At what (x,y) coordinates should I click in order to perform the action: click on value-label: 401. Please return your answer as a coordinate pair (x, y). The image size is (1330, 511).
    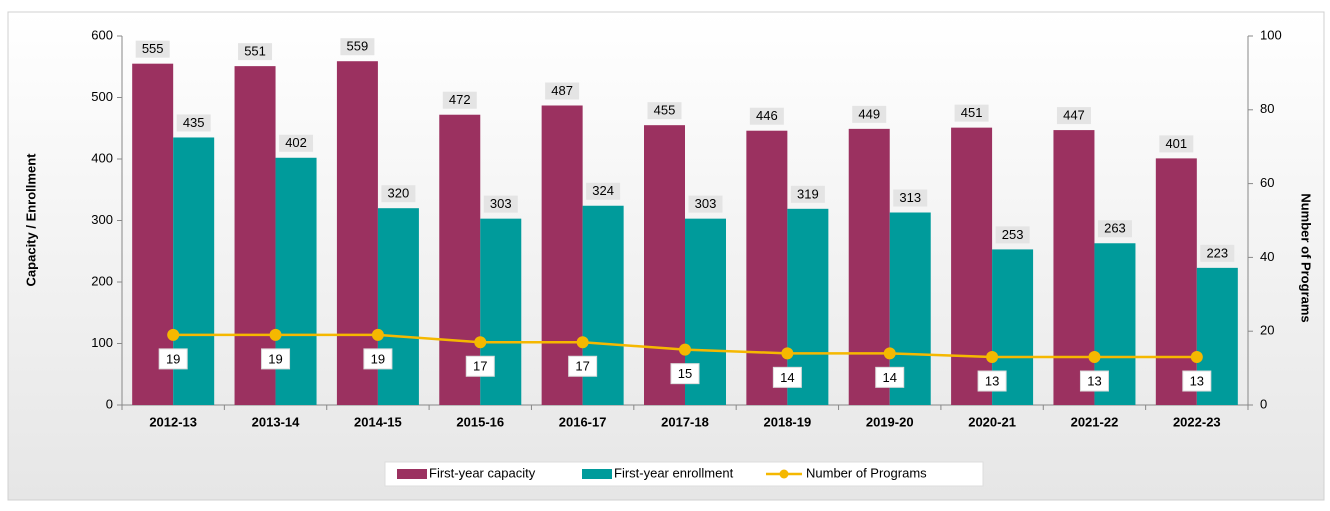
    Looking at the image, I should click on (1176, 143).